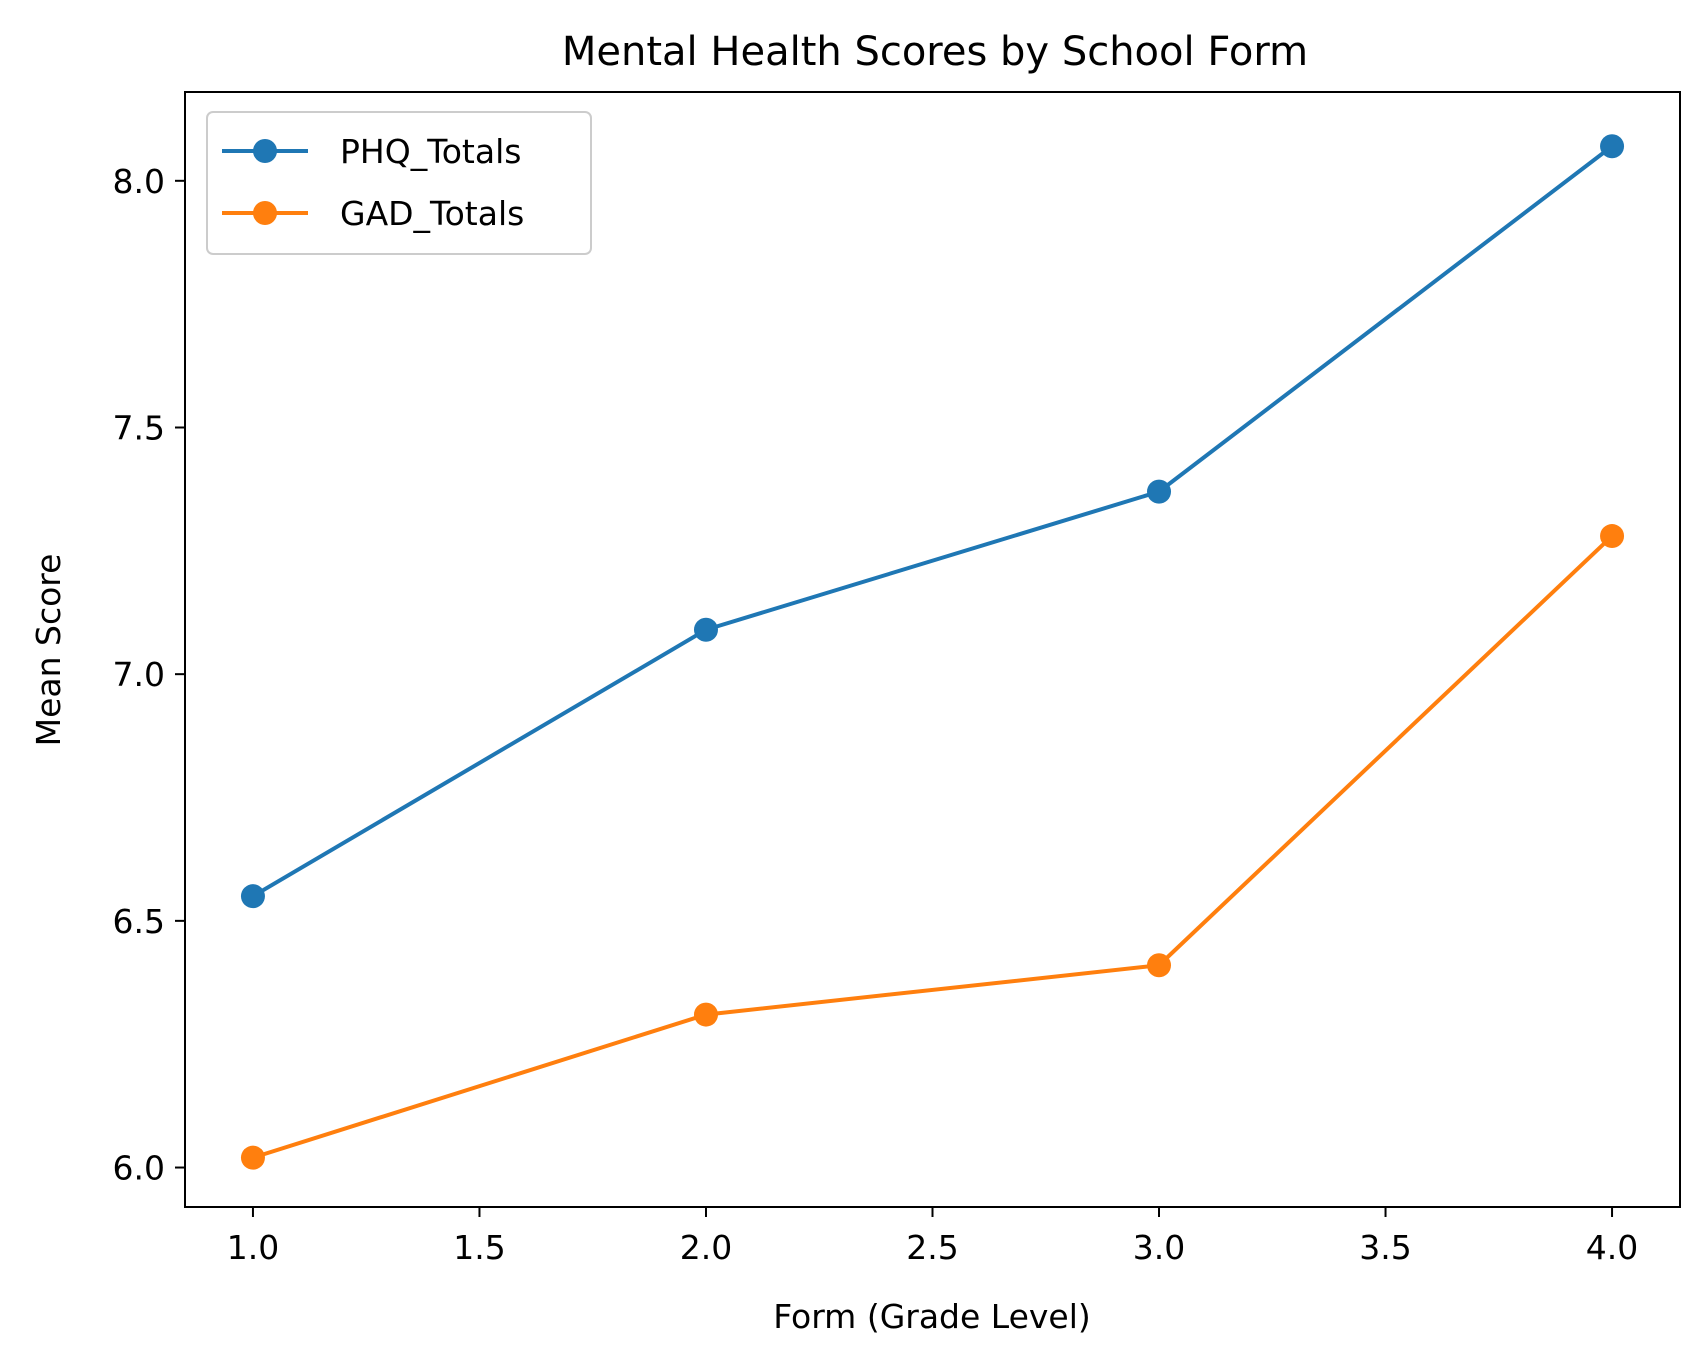  I want to click on x-axis: 1.0 1.5 2.0 2.5 3.0 3.5 4.0, so click(932, 1237).